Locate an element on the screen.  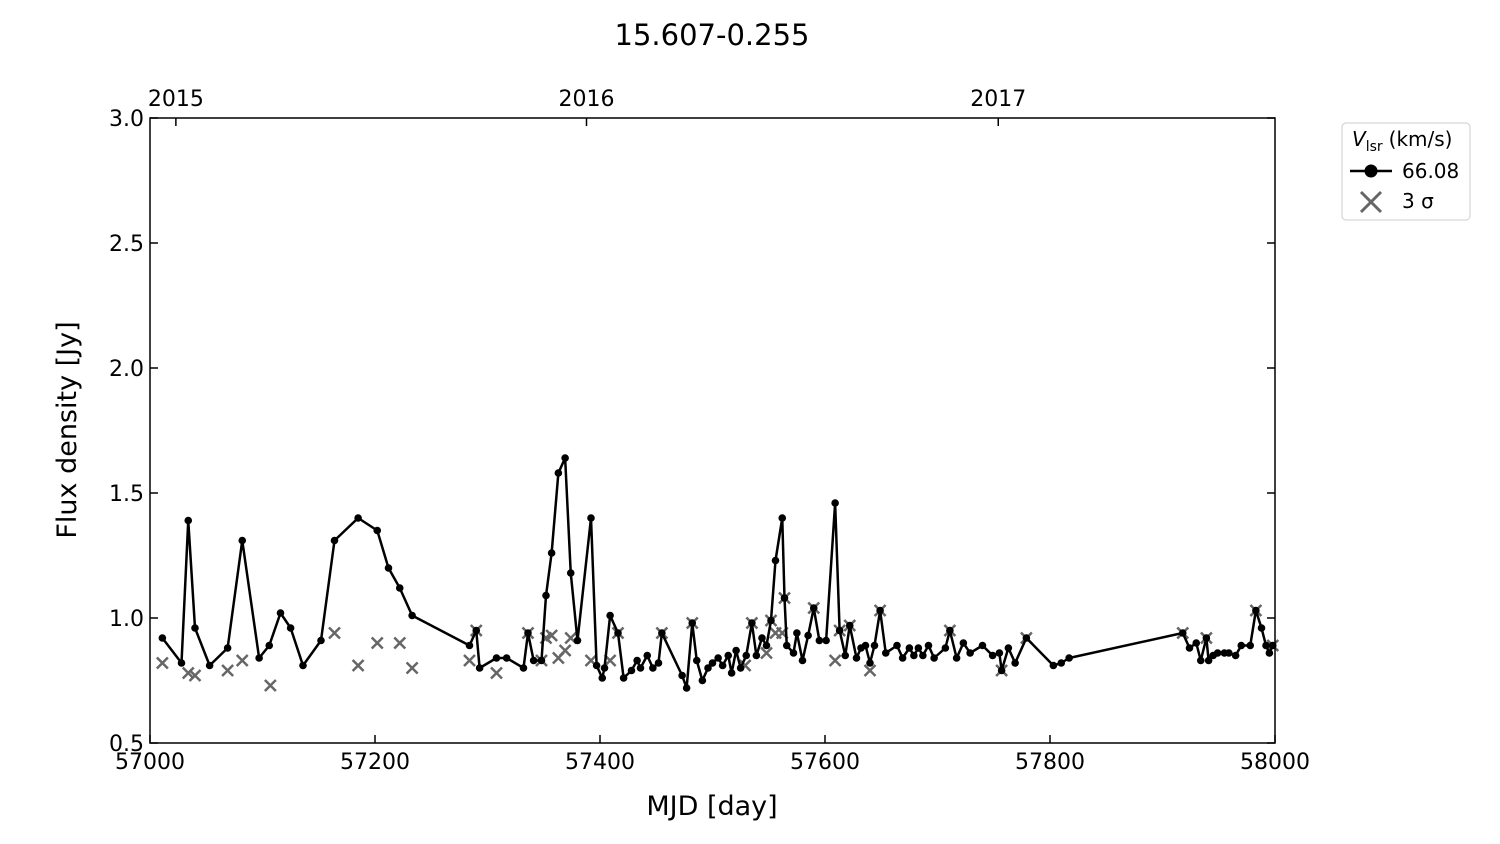
legend-box is located at coordinates (1406, 171).